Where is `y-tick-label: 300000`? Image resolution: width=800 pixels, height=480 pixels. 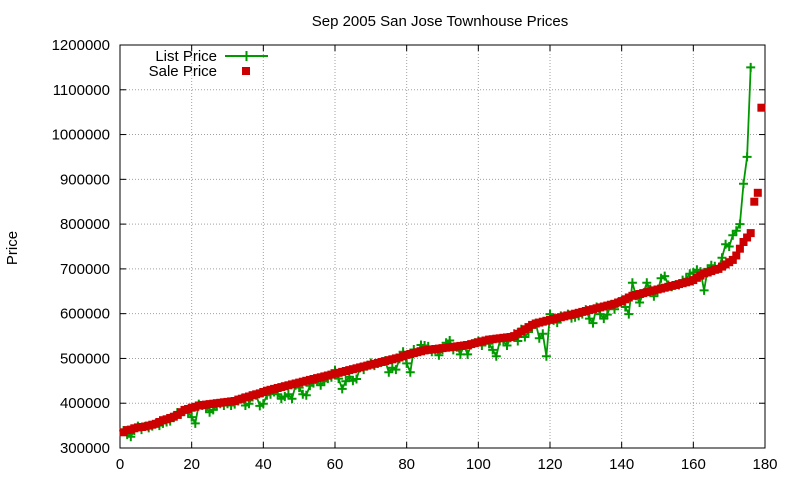
y-tick-label: 300000 is located at coordinates (85, 448).